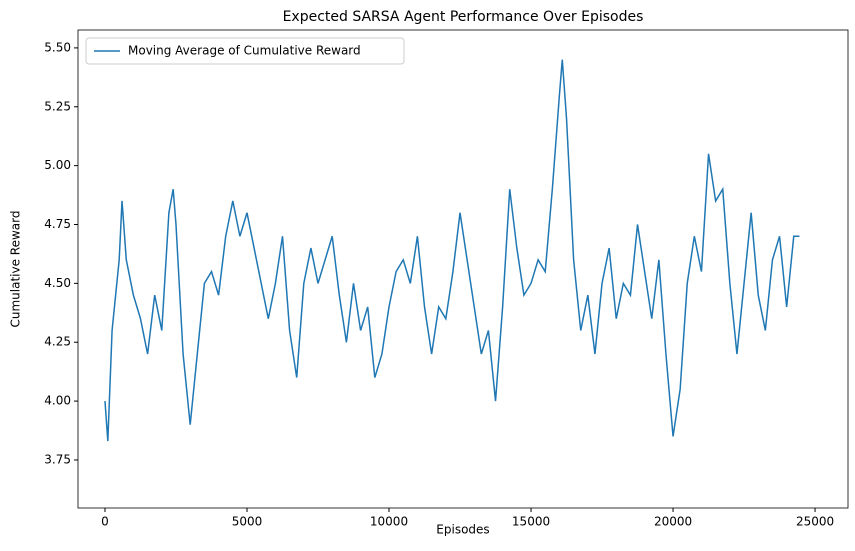 The height and width of the screenshot is (551, 855). What do you see at coordinates (57, 106) in the screenshot?
I see `y-tick-label: 5.25` at bounding box center [57, 106].